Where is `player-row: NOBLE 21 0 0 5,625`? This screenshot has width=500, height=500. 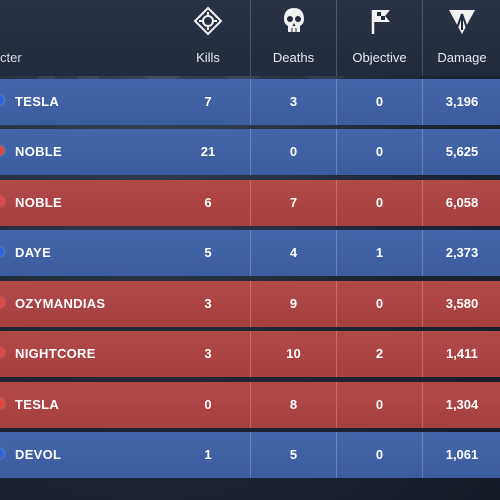
player-row: NOBLE 21 0 0 5,625 is located at coordinates (250, 152).